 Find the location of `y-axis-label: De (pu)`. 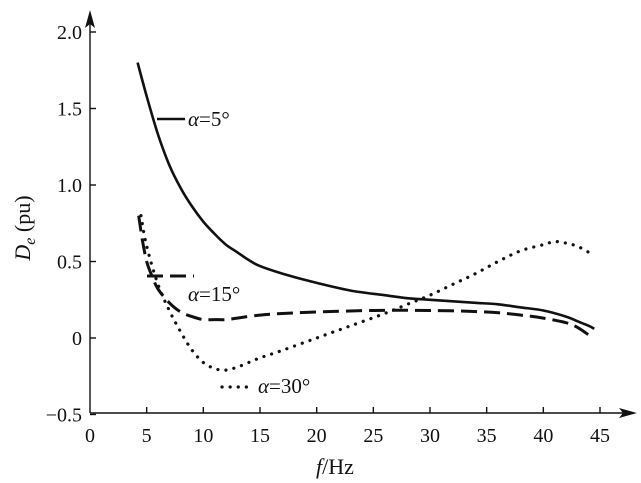

y-axis-label: De (pu) is located at coordinates (24, 228).